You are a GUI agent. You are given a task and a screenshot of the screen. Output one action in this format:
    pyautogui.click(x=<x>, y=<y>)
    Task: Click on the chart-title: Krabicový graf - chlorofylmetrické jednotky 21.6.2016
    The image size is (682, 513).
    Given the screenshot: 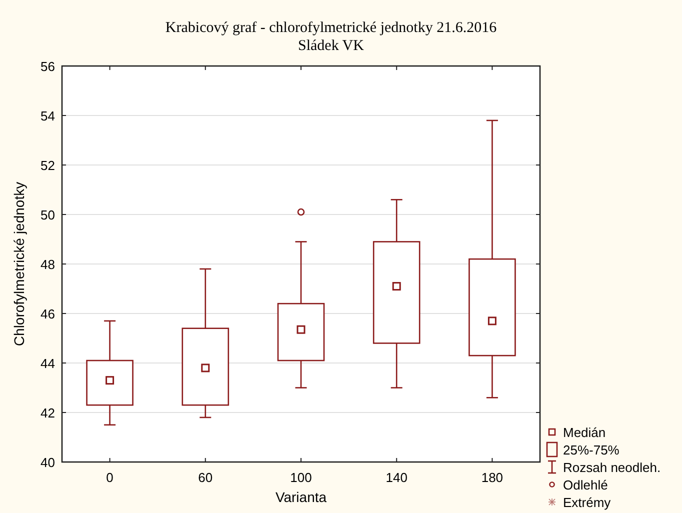 What is the action you would take?
    pyautogui.click(x=331, y=28)
    